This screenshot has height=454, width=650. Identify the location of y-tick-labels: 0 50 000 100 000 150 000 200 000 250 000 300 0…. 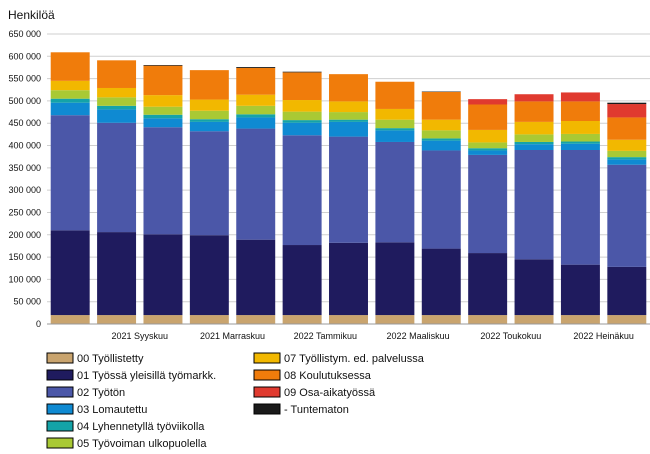
(24, 179).